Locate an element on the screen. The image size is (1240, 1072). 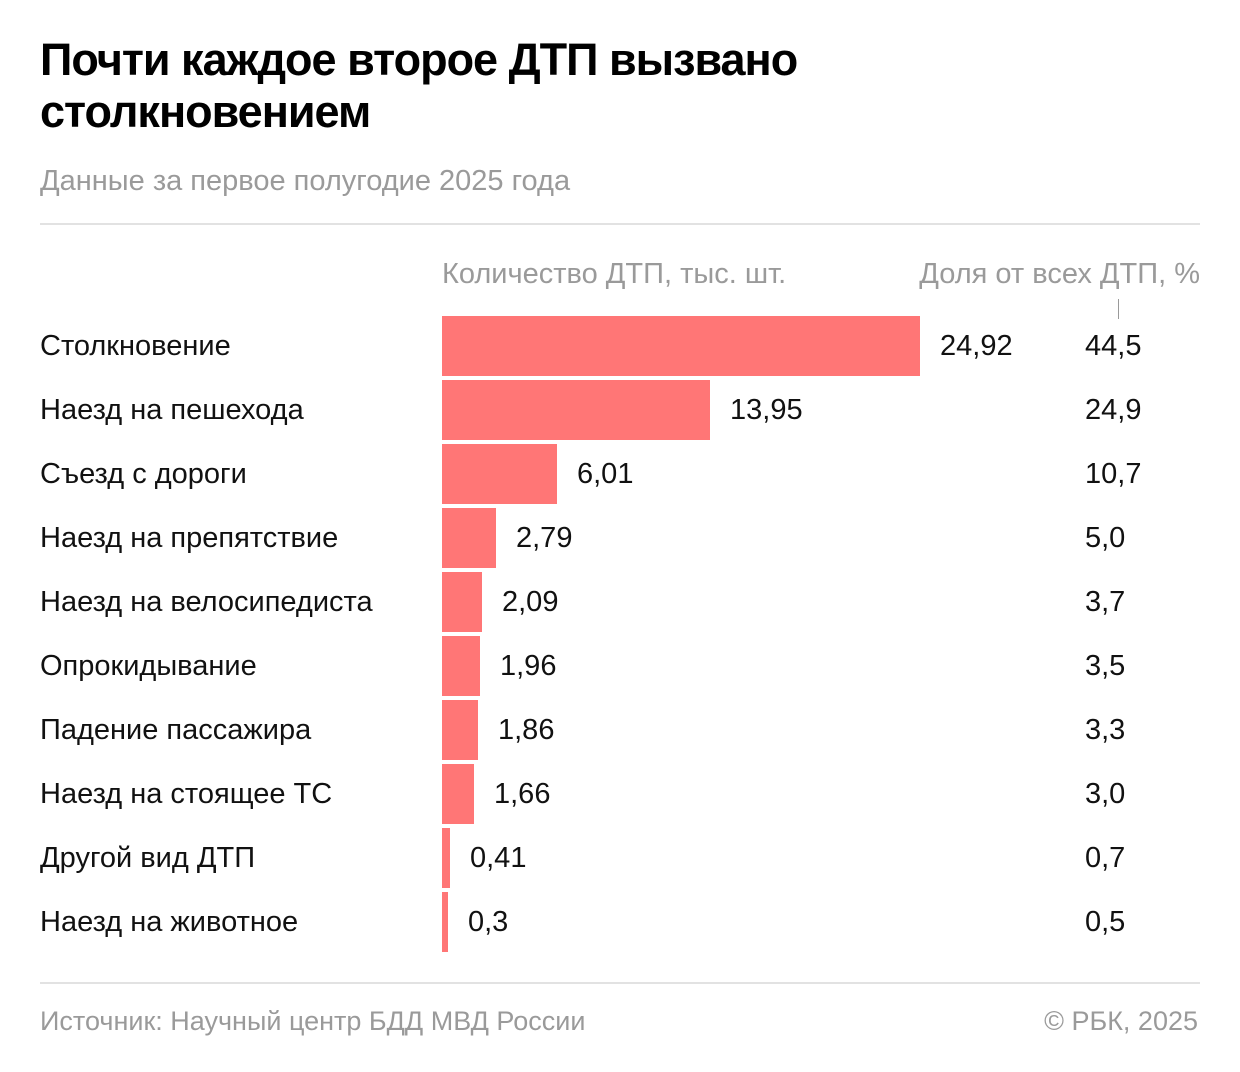
share-value-label: 10,7 is located at coordinates (1113, 474).